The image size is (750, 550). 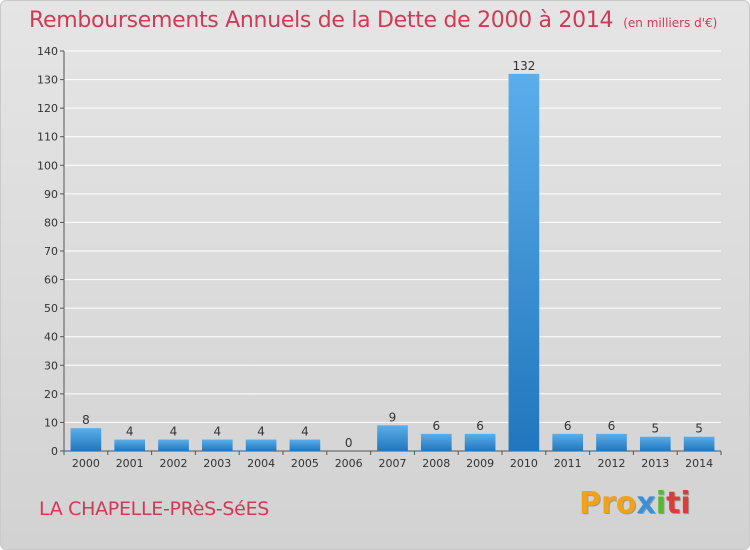 What do you see at coordinates (217, 432) in the screenshot?
I see `value-label-2003: 4` at bounding box center [217, 432].